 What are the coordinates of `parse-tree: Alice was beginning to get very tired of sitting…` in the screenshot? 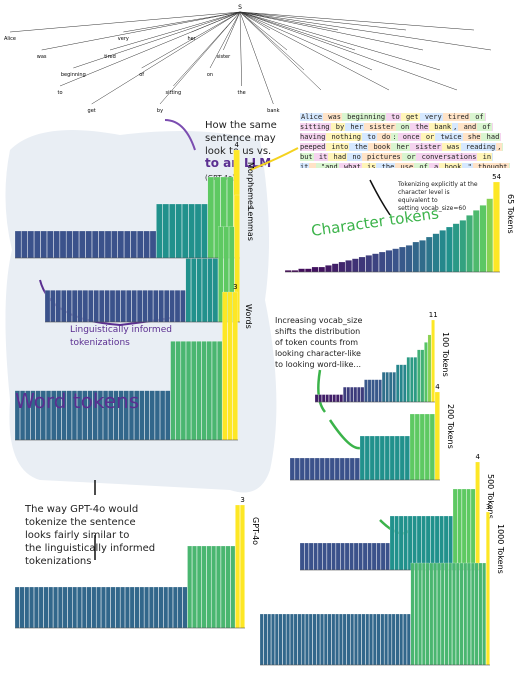 It's located at (248, 62).